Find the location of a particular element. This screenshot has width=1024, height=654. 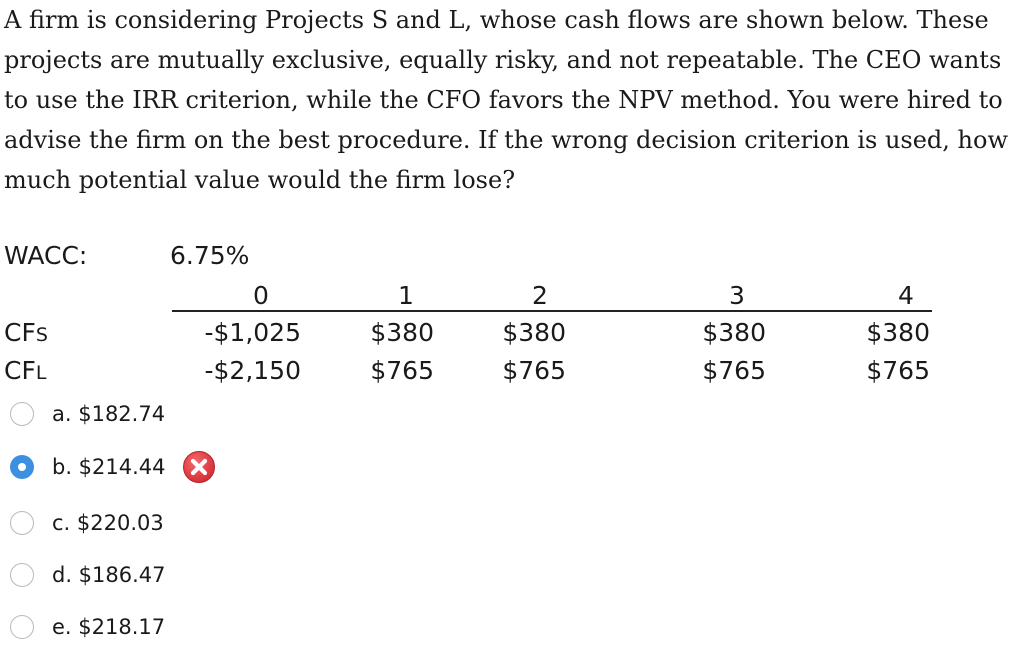

table-cell: -$1,025 is located at coordinates (253, 332).